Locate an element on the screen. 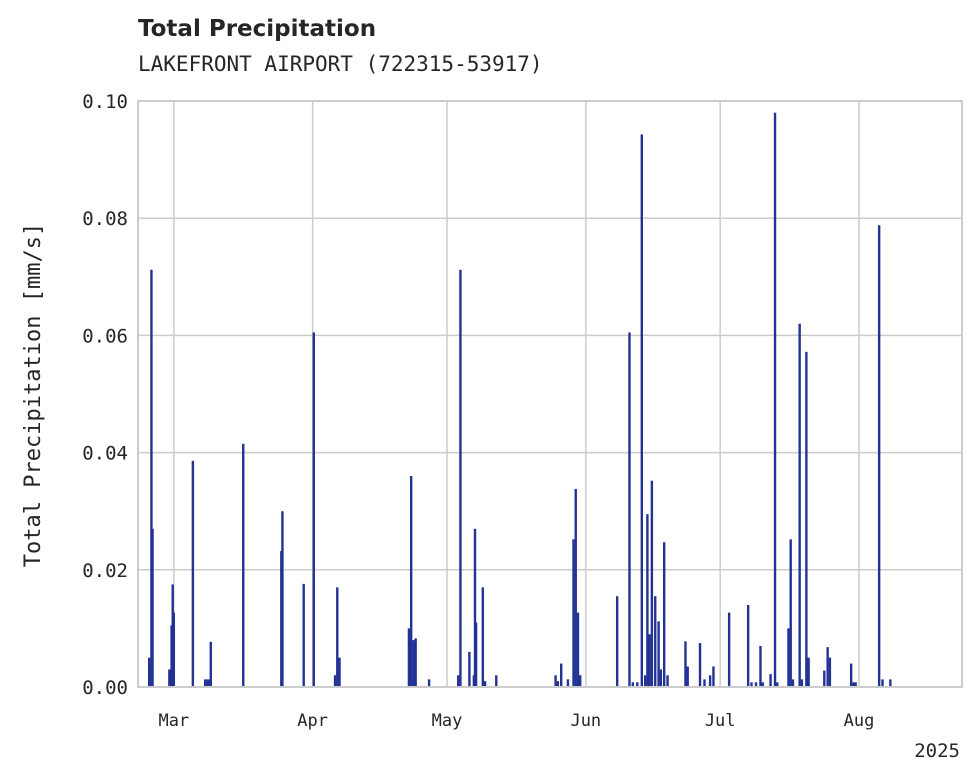 This screenshot has width=980, height=783. y-tick-label: 0.02 is located at coordinates (105, 571).